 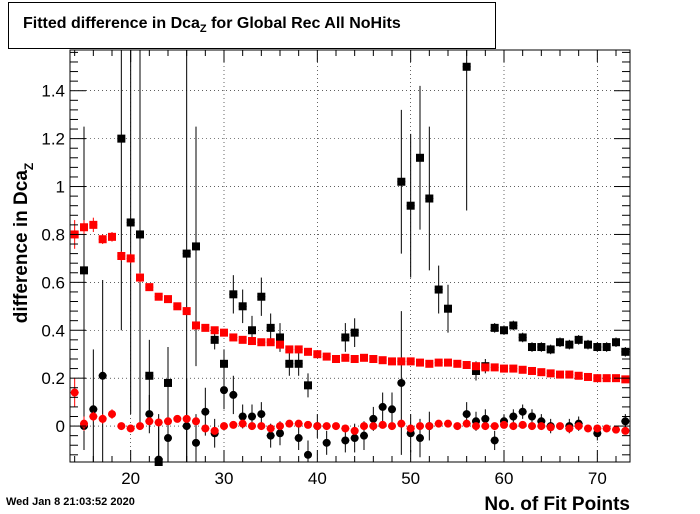 I want to click on x-tick-label: 50, so click(x=410, y=478).